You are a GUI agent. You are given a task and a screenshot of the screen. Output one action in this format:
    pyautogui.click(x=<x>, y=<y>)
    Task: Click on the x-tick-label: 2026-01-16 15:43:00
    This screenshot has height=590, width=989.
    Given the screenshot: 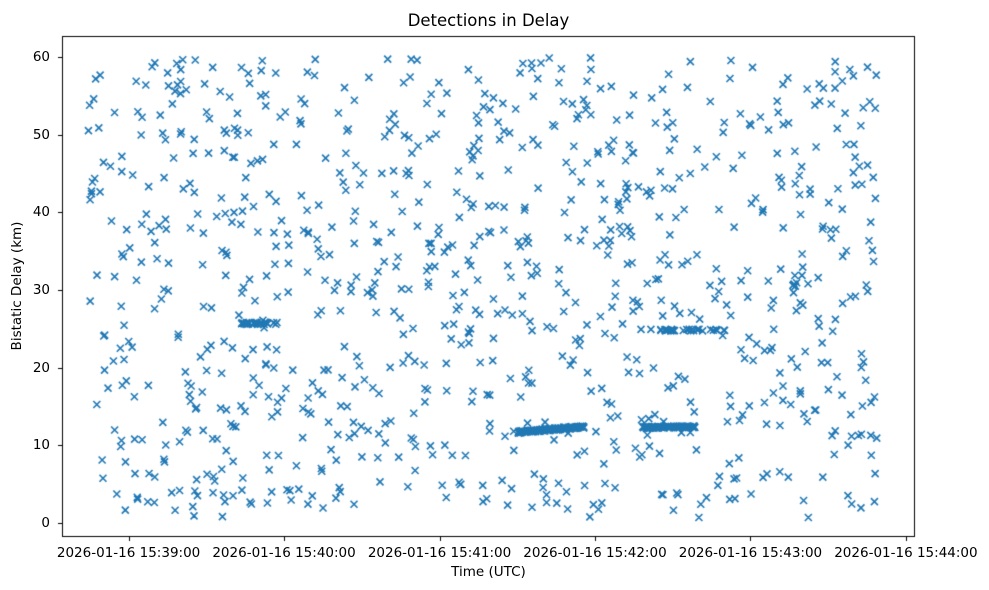 What is the action you would take?
    pyautogui.click(x=750, y=553)
    